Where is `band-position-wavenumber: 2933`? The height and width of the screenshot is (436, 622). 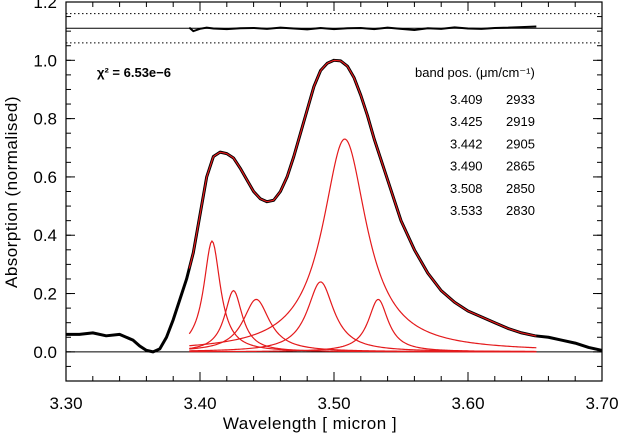 band-position-wavenumber: 2933 is located at coordinates (520, 99).